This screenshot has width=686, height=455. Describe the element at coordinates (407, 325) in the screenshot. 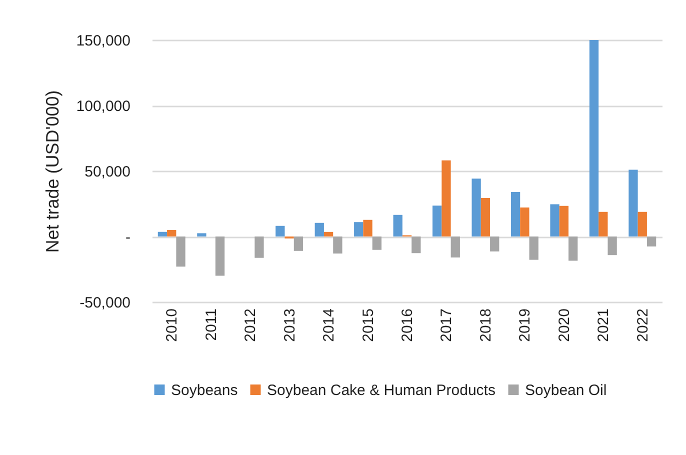

I see `x-tick-label: 2016` at that location.